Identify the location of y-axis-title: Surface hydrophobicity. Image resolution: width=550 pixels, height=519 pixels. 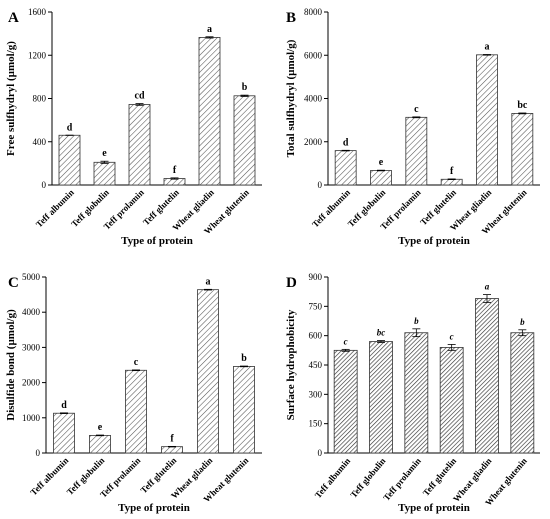
(291, 364).